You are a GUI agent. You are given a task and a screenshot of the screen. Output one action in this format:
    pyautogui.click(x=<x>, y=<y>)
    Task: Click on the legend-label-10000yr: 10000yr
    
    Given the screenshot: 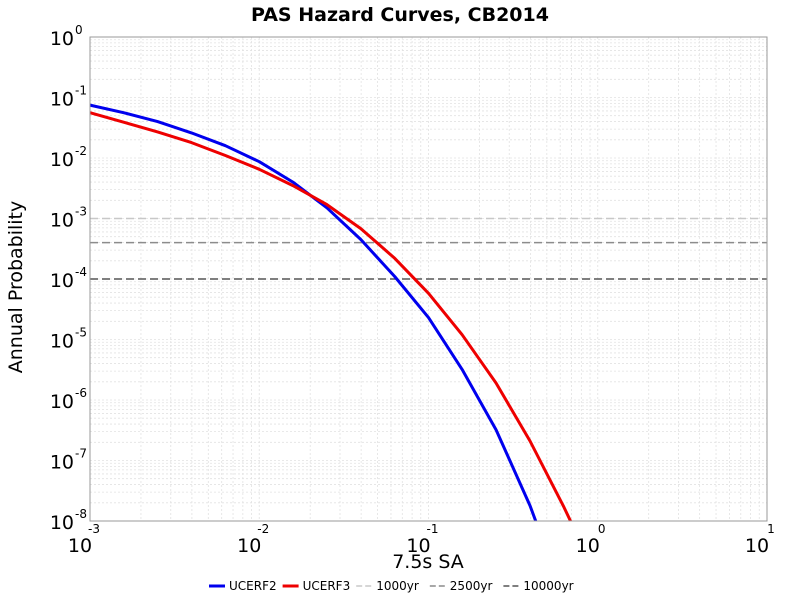 What is the action you would take?
    pyautogui.click(x=548, y=586)
    